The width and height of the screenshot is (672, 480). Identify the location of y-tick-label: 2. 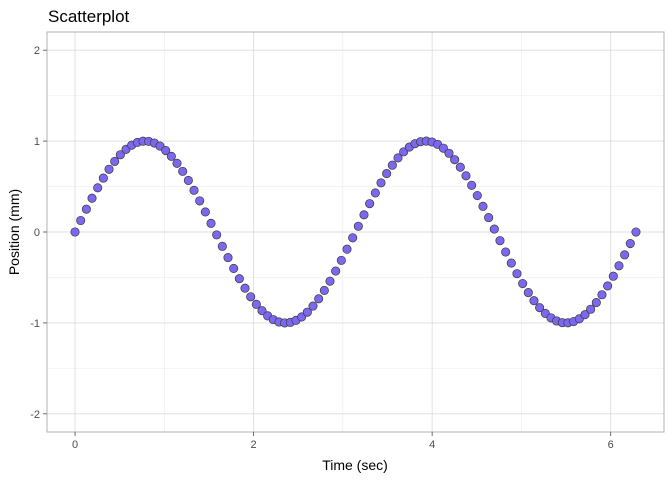
(37, 51).